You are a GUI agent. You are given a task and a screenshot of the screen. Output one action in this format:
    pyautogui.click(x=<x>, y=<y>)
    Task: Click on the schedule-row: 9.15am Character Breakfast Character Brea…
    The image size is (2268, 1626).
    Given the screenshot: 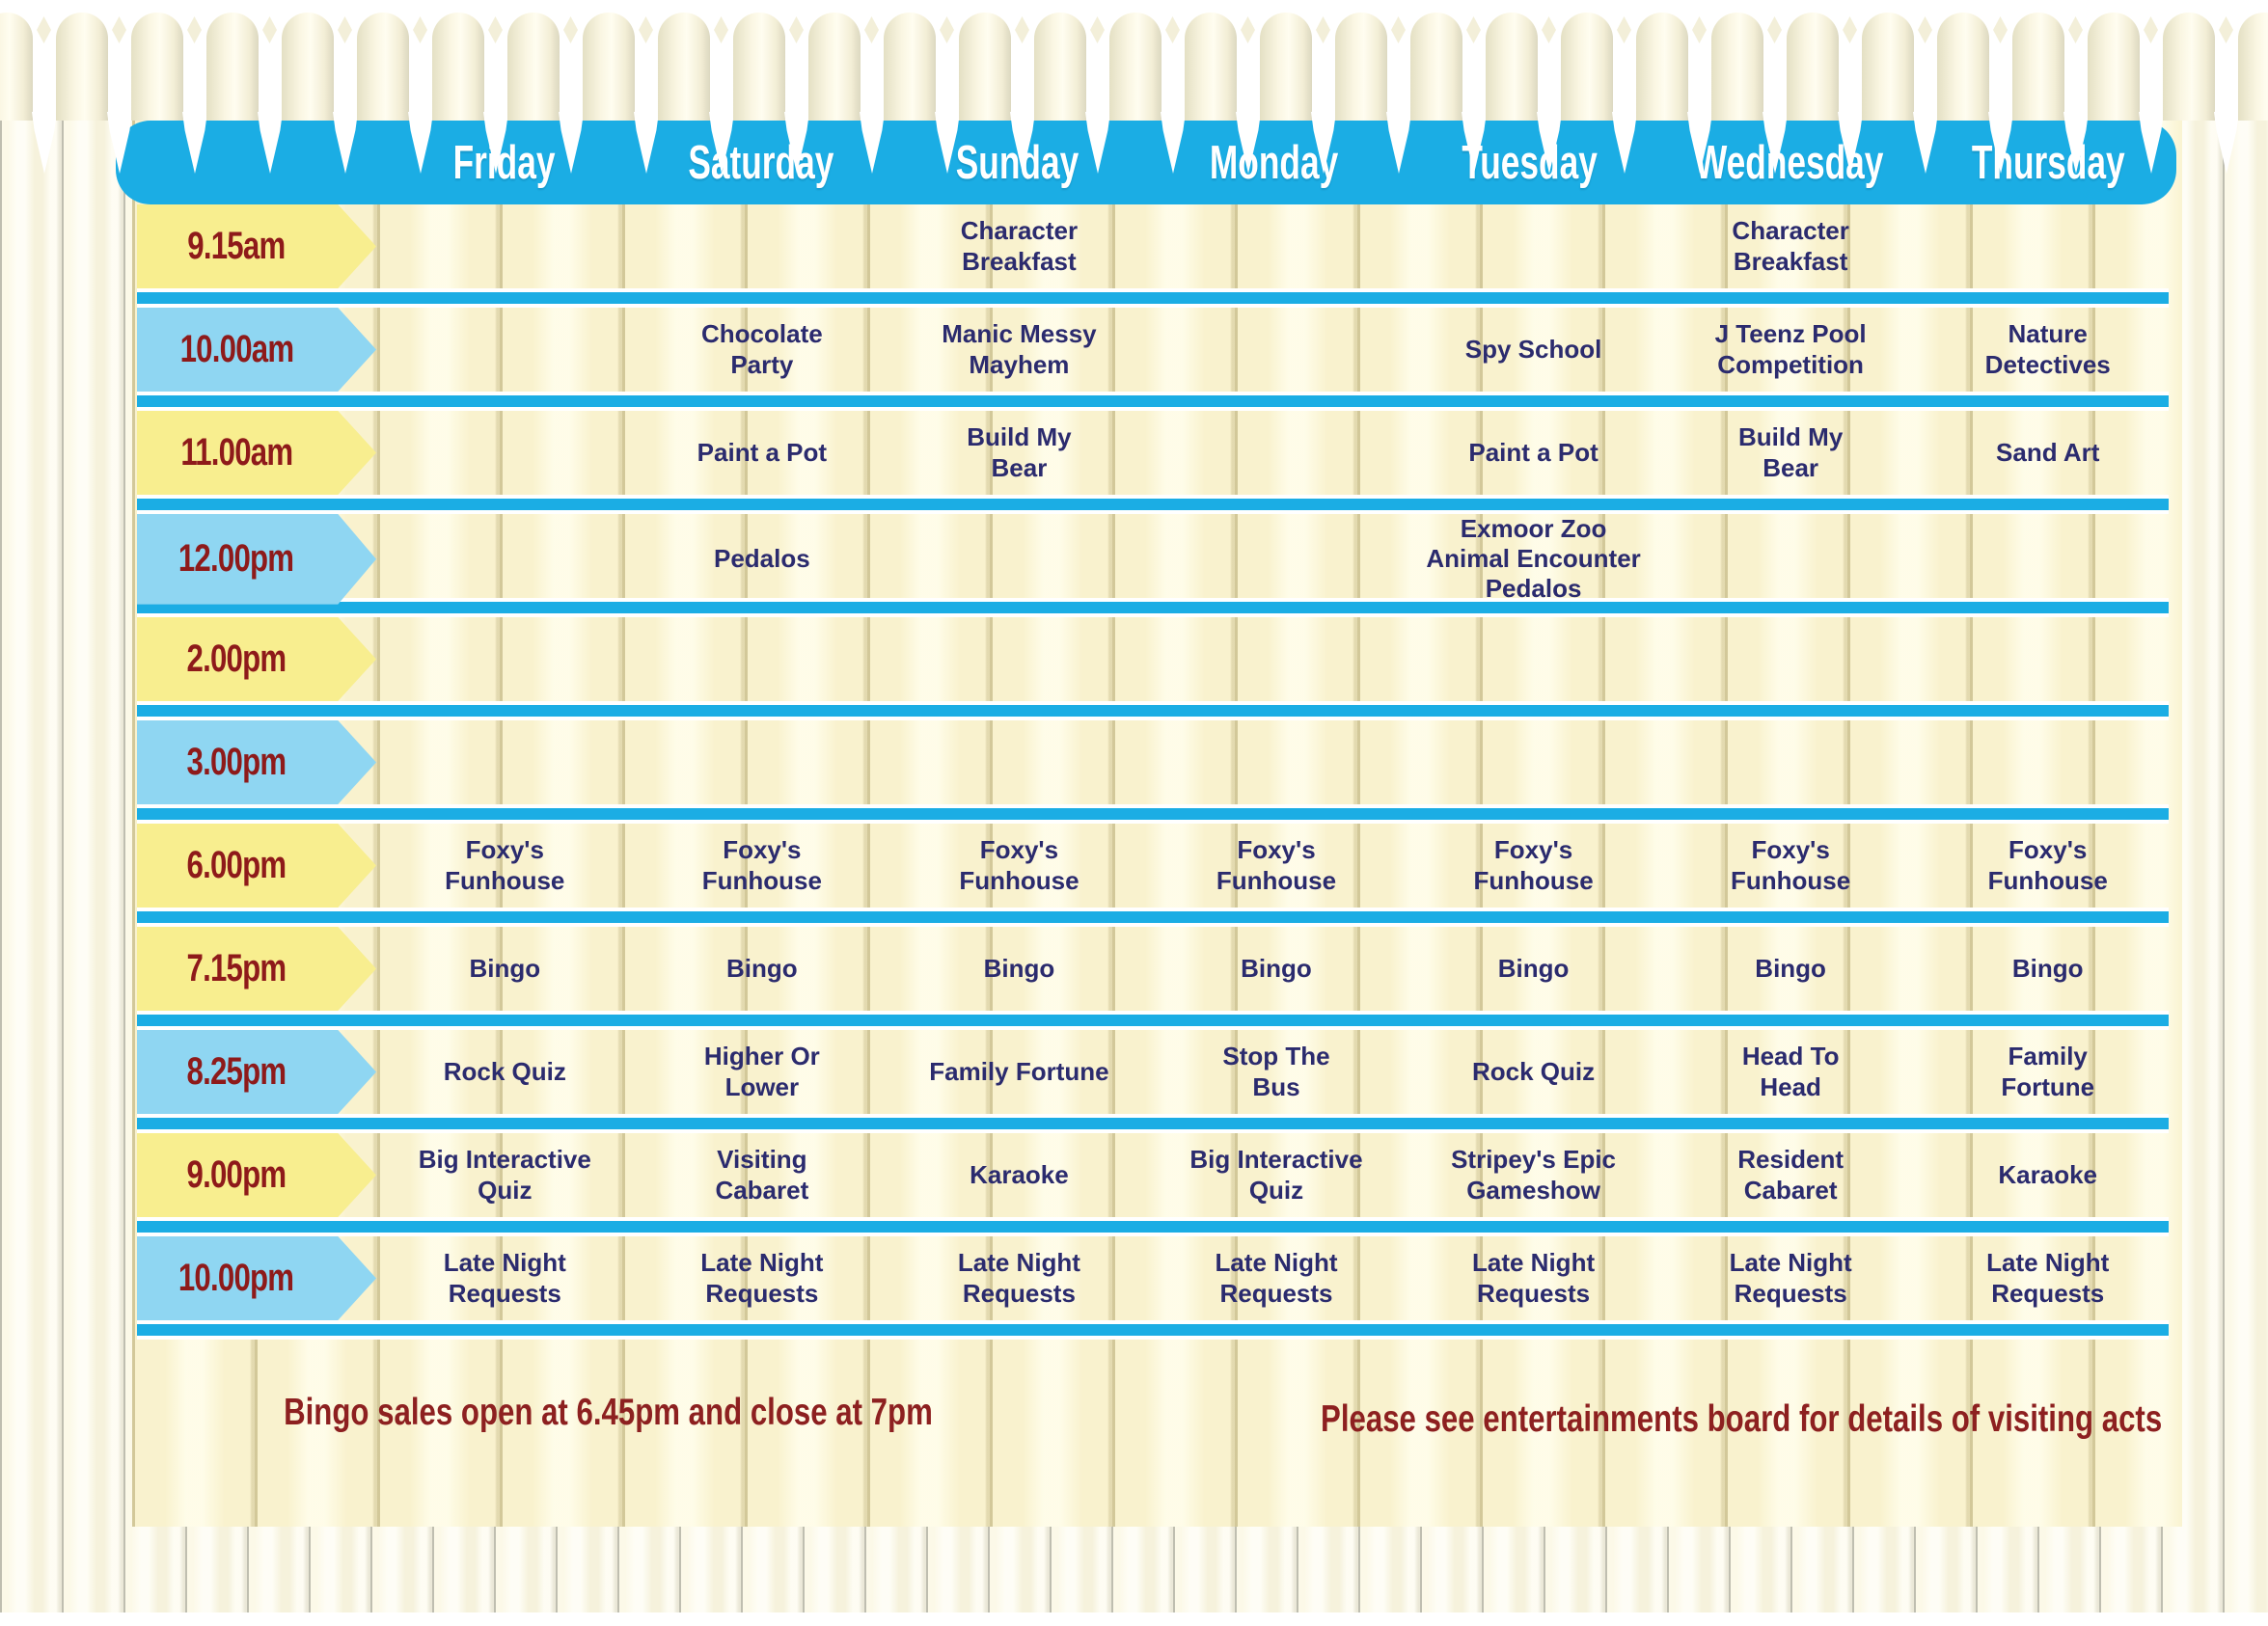 What is the action you would take?
    pyautogui.click(x=1146, y=246)
    